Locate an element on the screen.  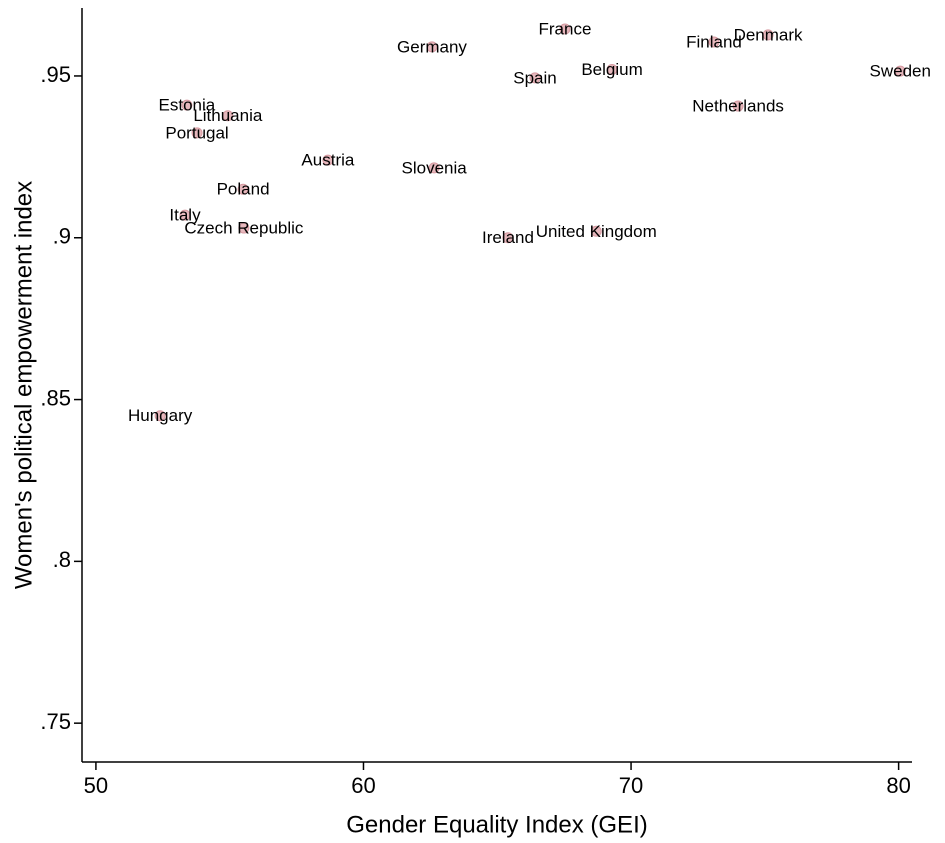
point-label: Spain is located at coordinates (534, 77).